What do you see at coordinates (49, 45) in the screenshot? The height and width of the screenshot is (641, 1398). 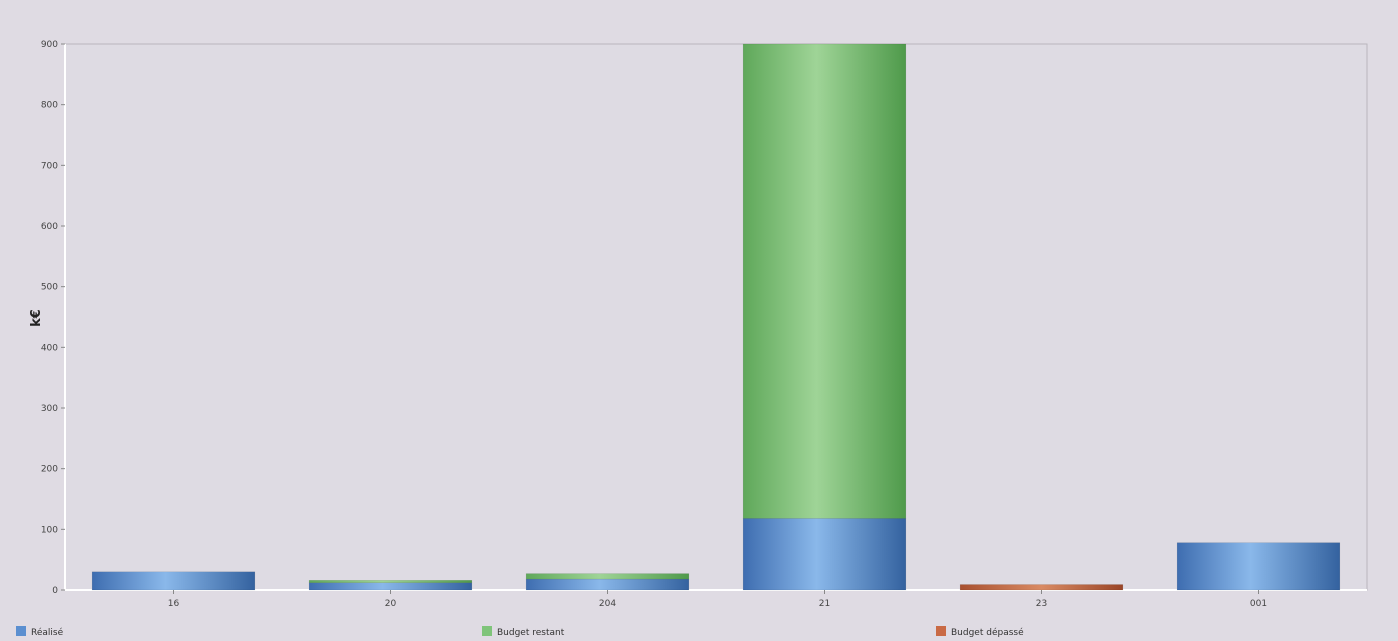 I see `y-tick-label: 900` at bounding box center [49, 45].